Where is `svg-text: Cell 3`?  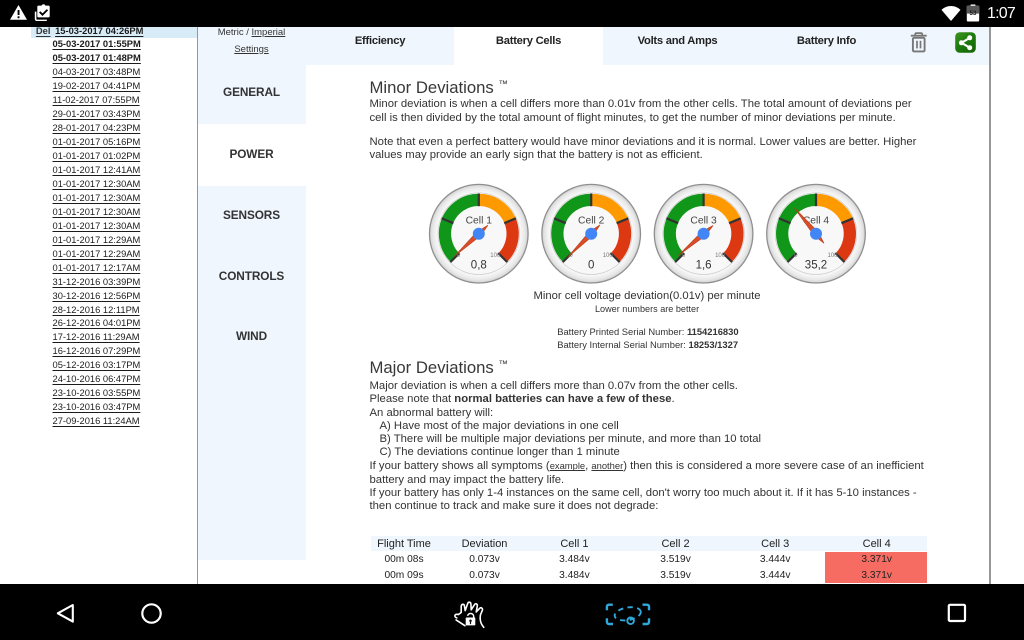 svg-text: Cell 3 is located at coordinates (703, 221).